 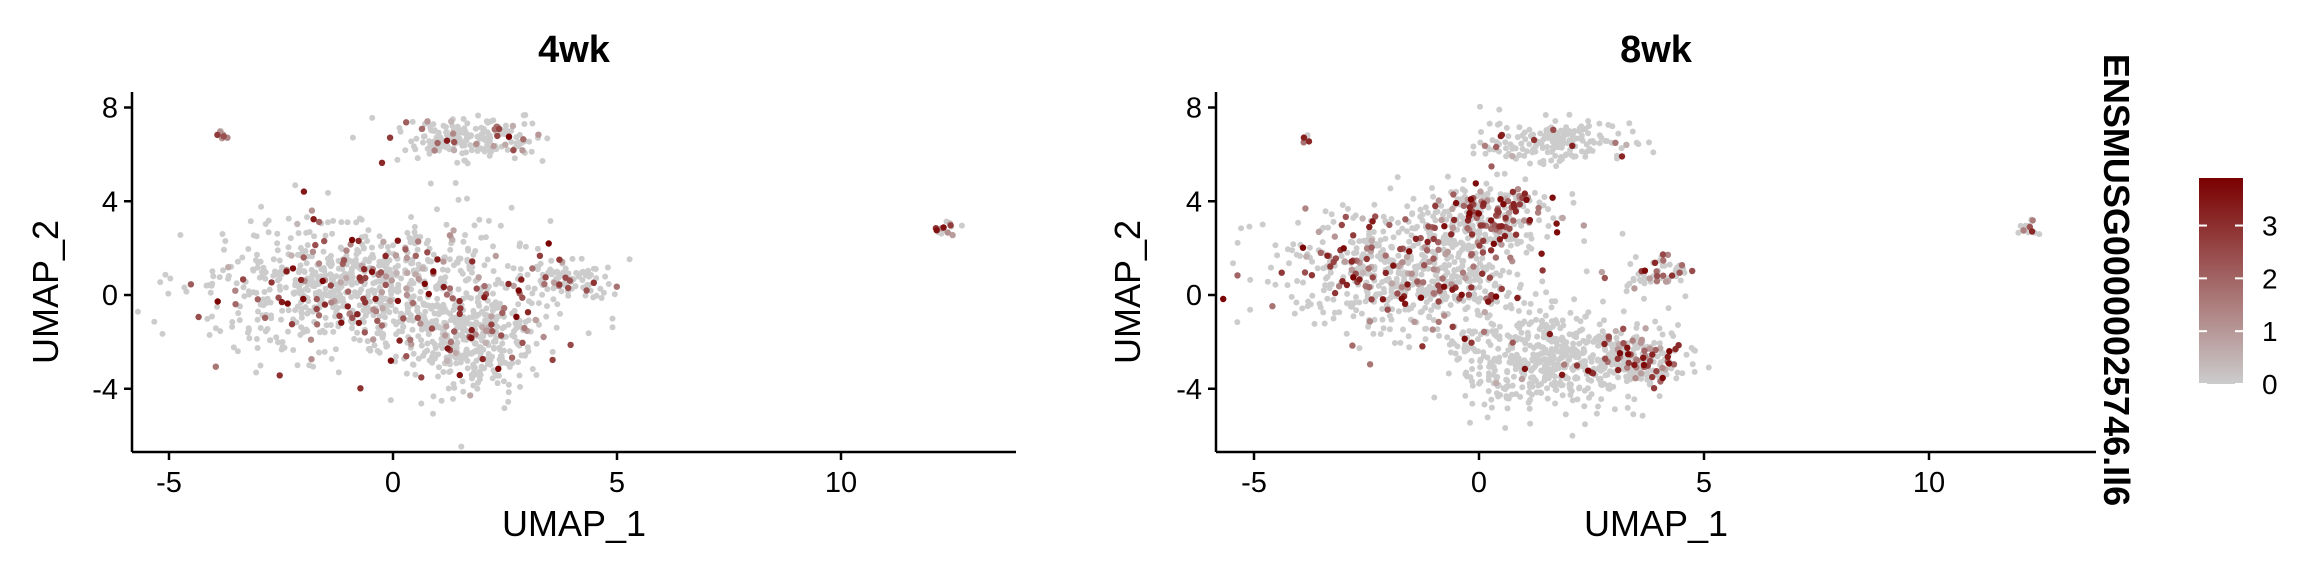 What do you see at coordinates (2221, 281) in the screenshot?
I see `legend-colorbar` at bounding box center [2221, 281].